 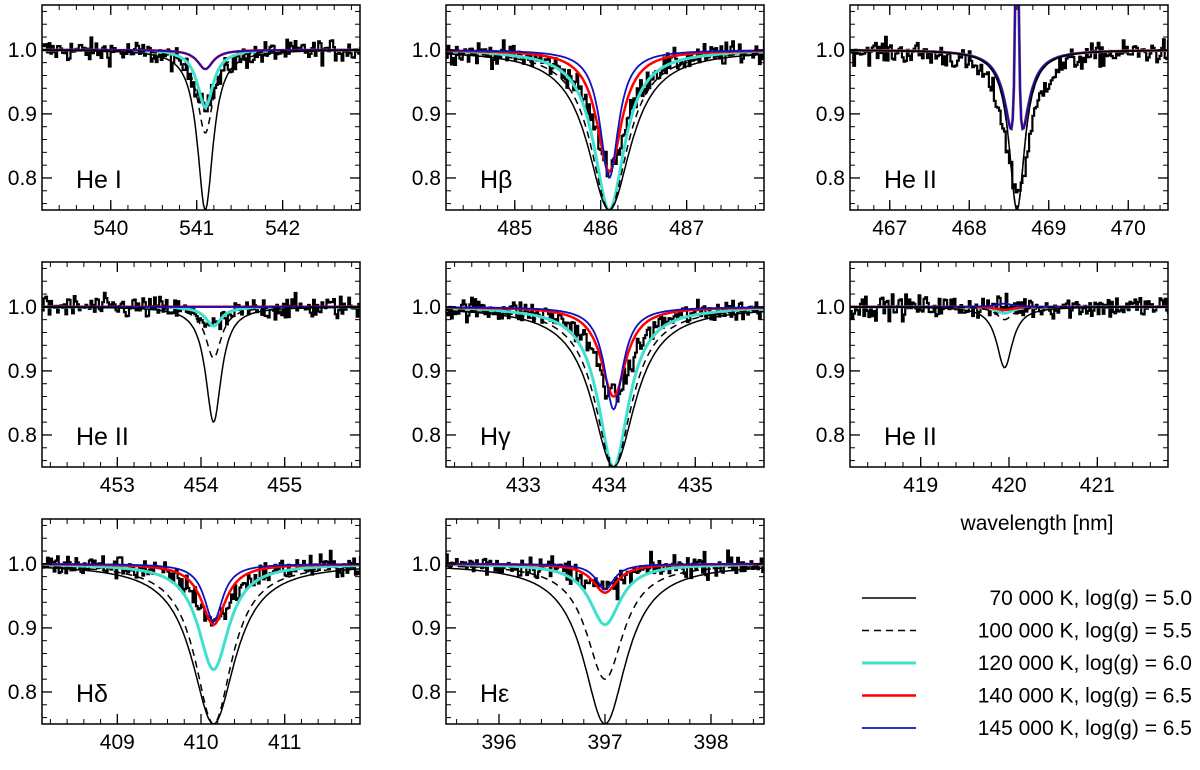 What do you see at coordinates (1008, 485) in the screenshot?
I see `x-tick-label: 420` at bounding box center [1008, 485].